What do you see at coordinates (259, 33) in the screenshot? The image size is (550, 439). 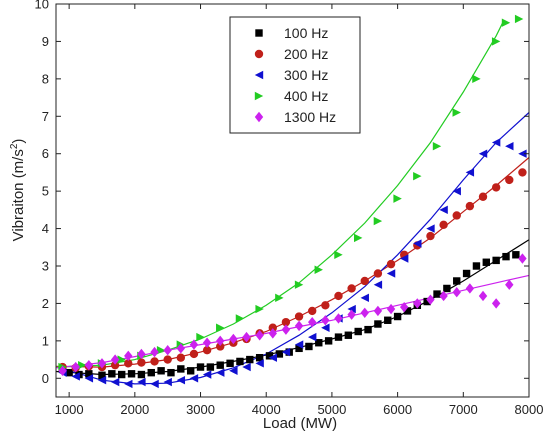 I see `legend-marker-100hz` at bounding box center [259, 33].